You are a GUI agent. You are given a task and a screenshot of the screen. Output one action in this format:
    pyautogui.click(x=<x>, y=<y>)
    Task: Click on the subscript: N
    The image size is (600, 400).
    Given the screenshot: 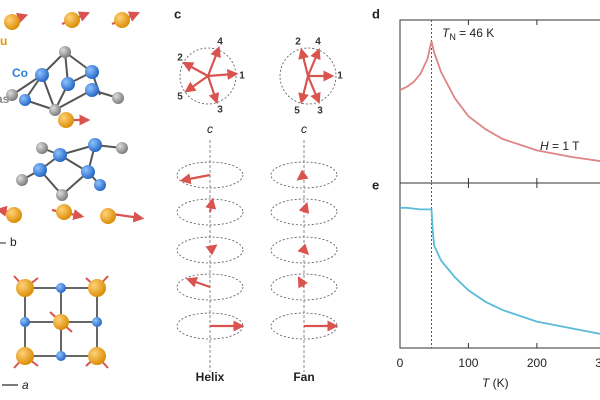 What is the action you would take?
    pyautogui.click(x=452, y=37)
    